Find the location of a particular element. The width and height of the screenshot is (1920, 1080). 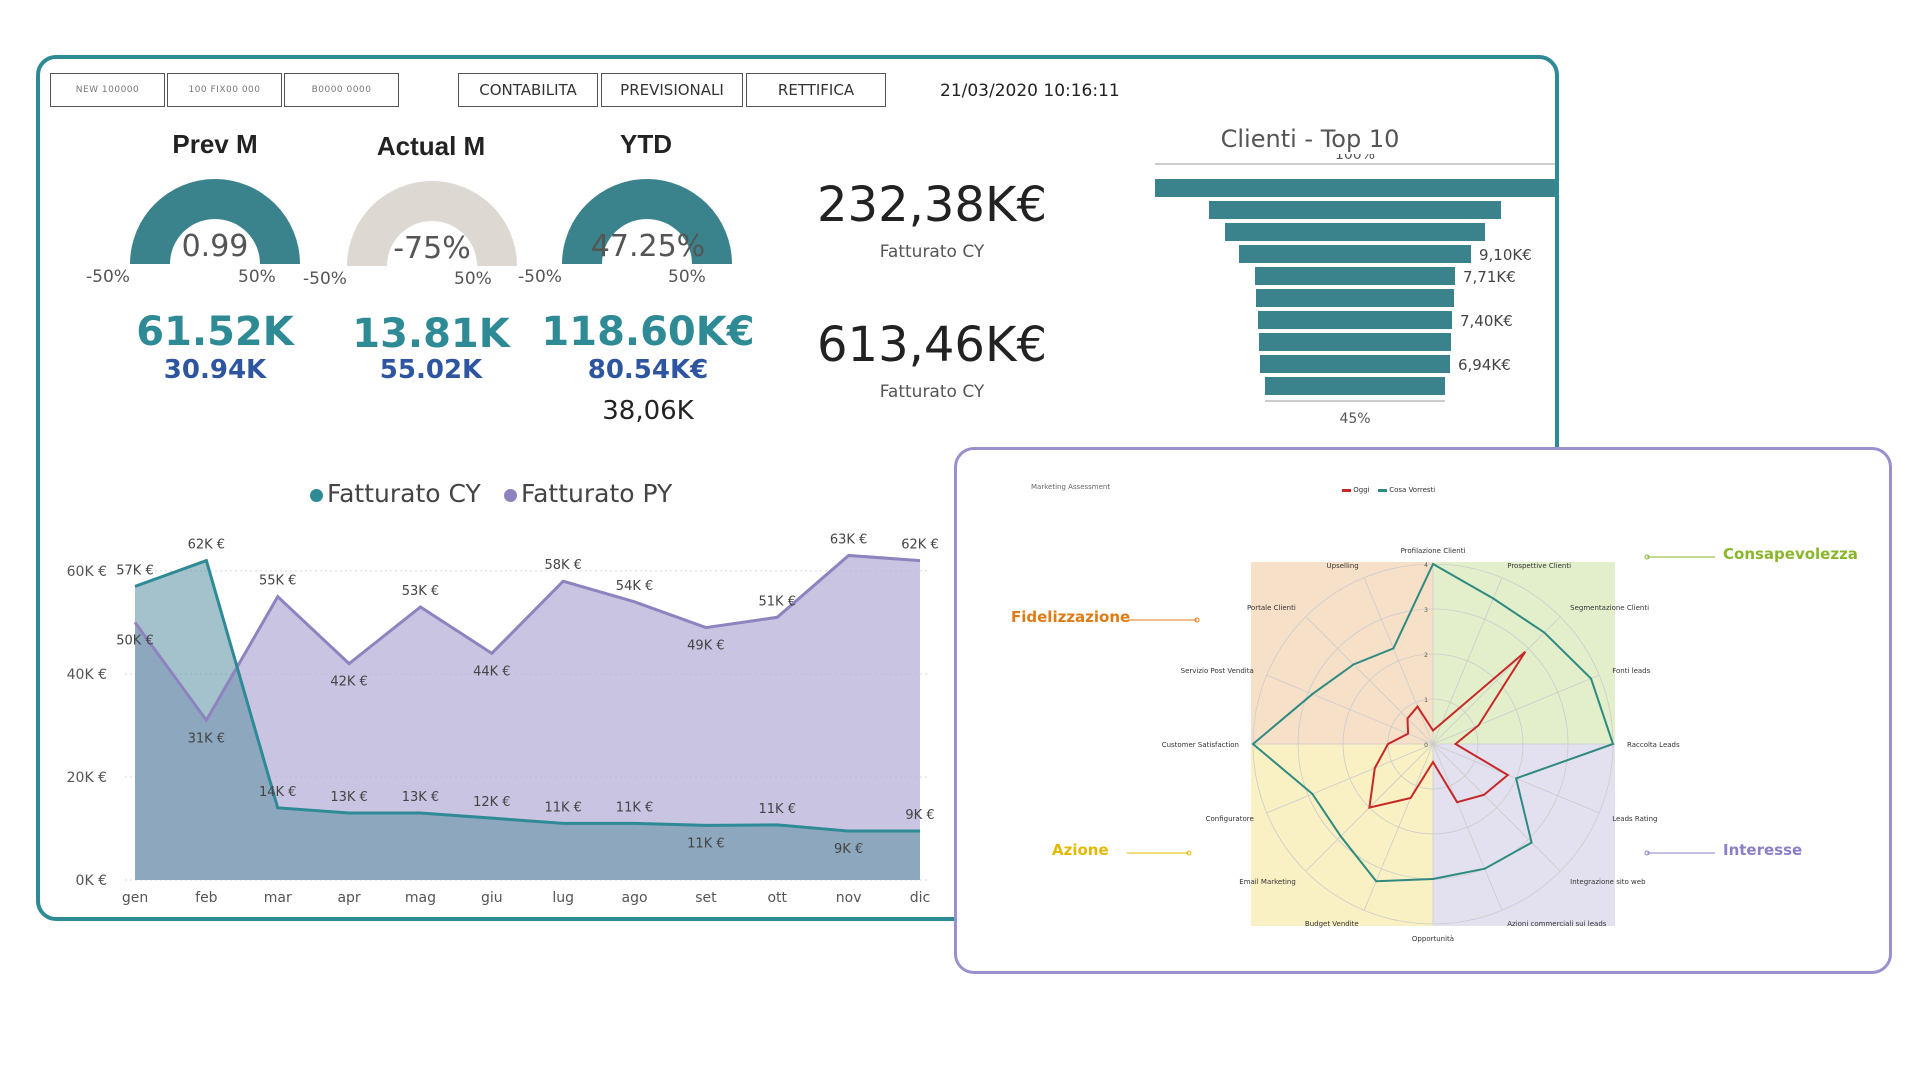

x-tick-label: lug is located at coordinates (563, 898).